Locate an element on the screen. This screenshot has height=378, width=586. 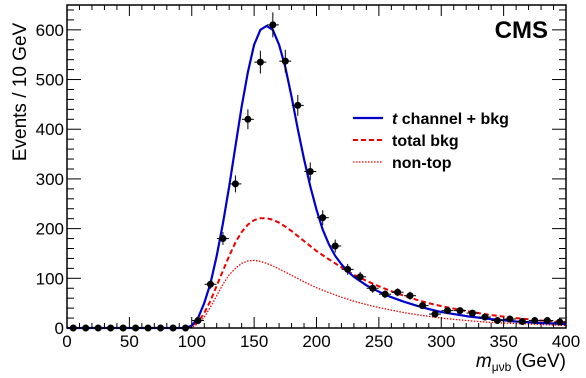
x-axis-title: mμνb (GeV) is located at coordinates (521, 362).